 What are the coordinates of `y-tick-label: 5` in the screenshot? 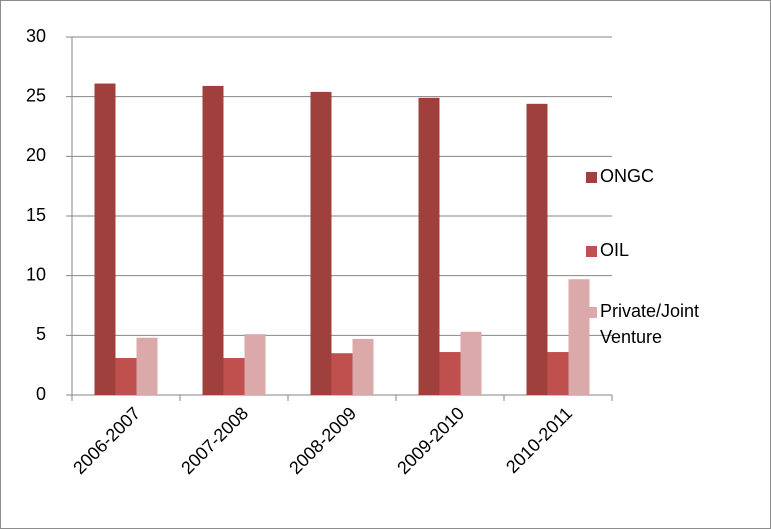 It's located at (41, 334).